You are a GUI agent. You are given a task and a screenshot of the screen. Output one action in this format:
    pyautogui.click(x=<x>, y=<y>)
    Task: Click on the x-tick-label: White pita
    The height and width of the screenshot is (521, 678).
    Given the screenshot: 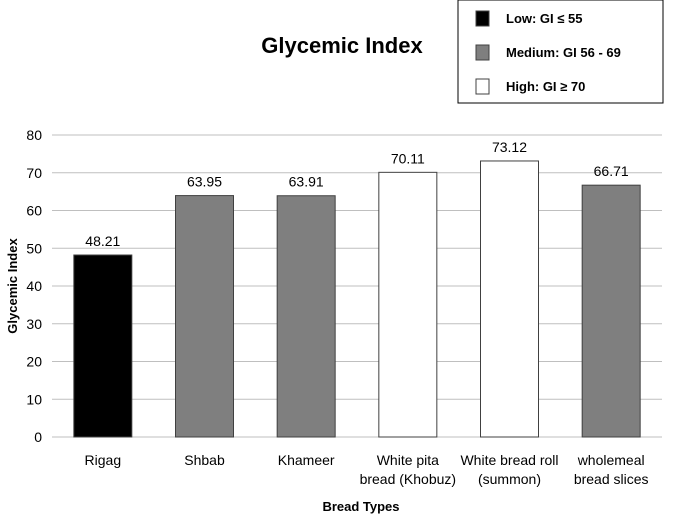 What is the action you would take?
    pyautogui.click(x=408, y=460)
    